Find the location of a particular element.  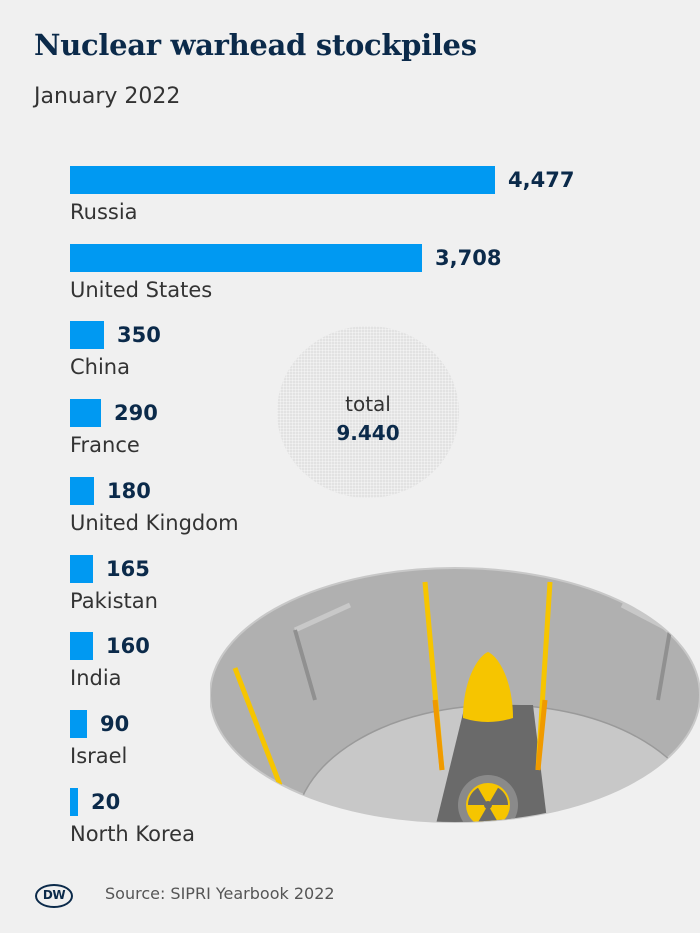

category-label: North Korea is located at coordinates (132, 834).